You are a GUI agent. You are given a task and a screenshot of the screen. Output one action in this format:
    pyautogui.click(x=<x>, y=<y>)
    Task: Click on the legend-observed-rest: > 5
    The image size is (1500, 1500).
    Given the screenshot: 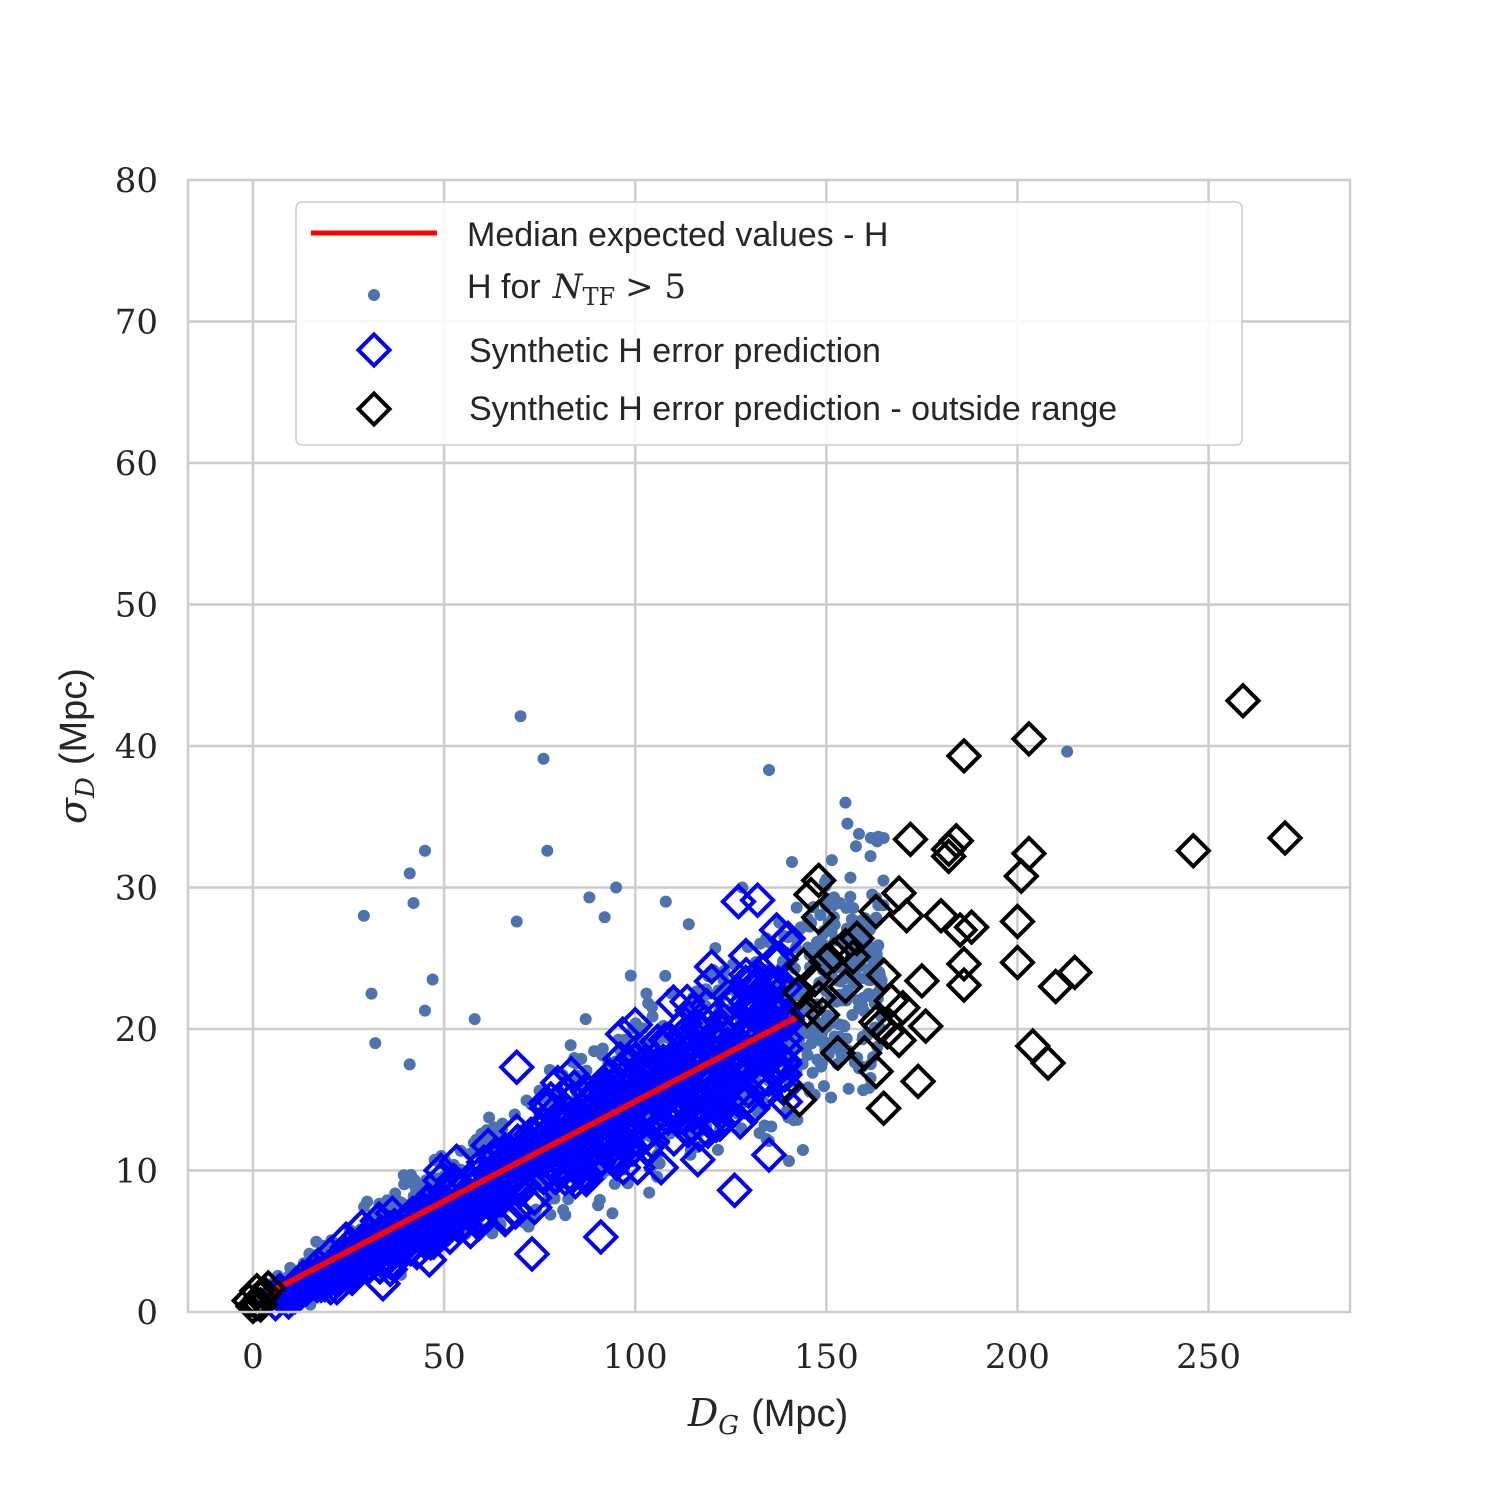 What is the action you would take?
    pyautogui.click(x=655, y=287)
    